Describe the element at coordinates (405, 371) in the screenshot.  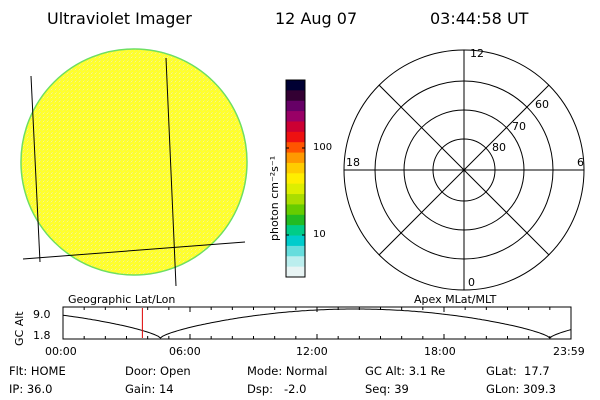
I see `gc-alt-status: GC Alt: 3.1 Re` at that location.